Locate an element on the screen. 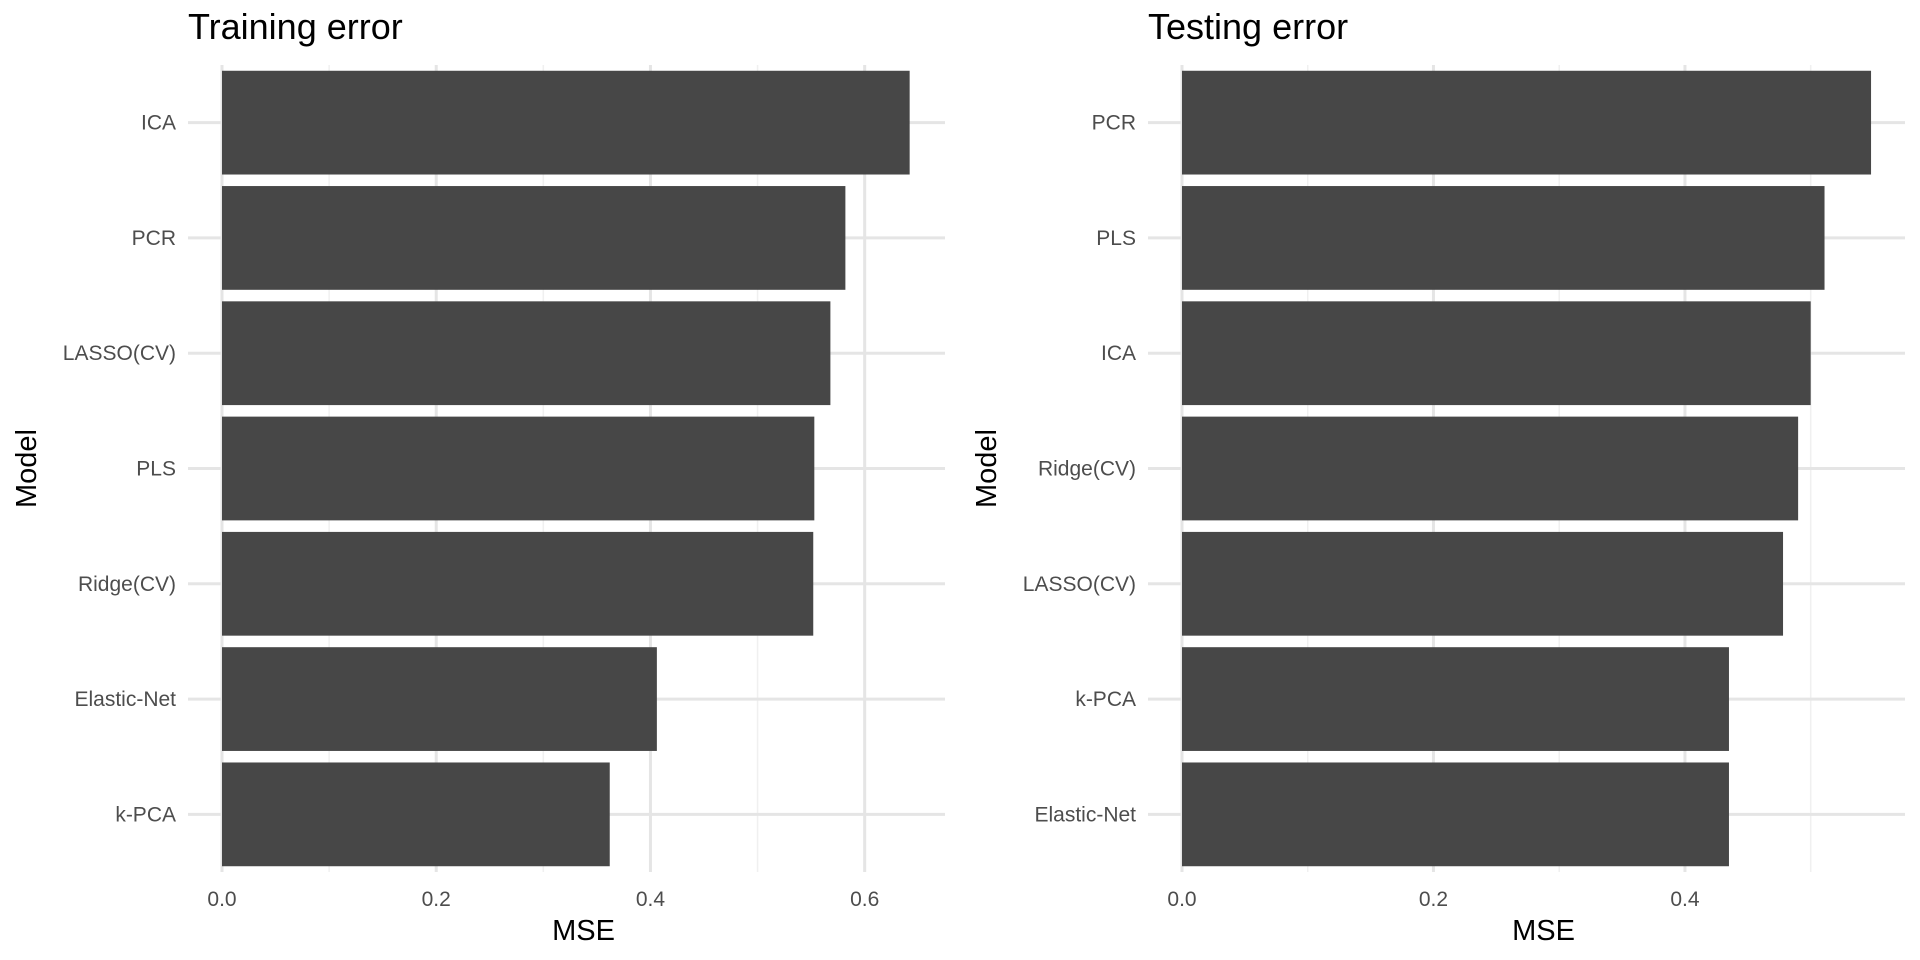 The width and height of the screenshot is (1920, 960). x-tick-label: 0.6 is located at coordinates (864, 899).